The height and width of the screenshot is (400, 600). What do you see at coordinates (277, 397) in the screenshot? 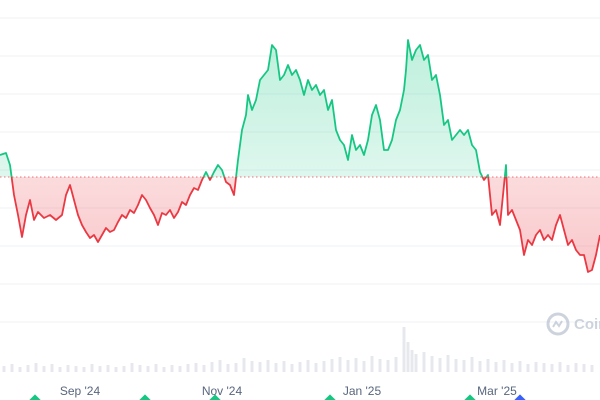
I see `event-markers` at bounding box center [277, 397].